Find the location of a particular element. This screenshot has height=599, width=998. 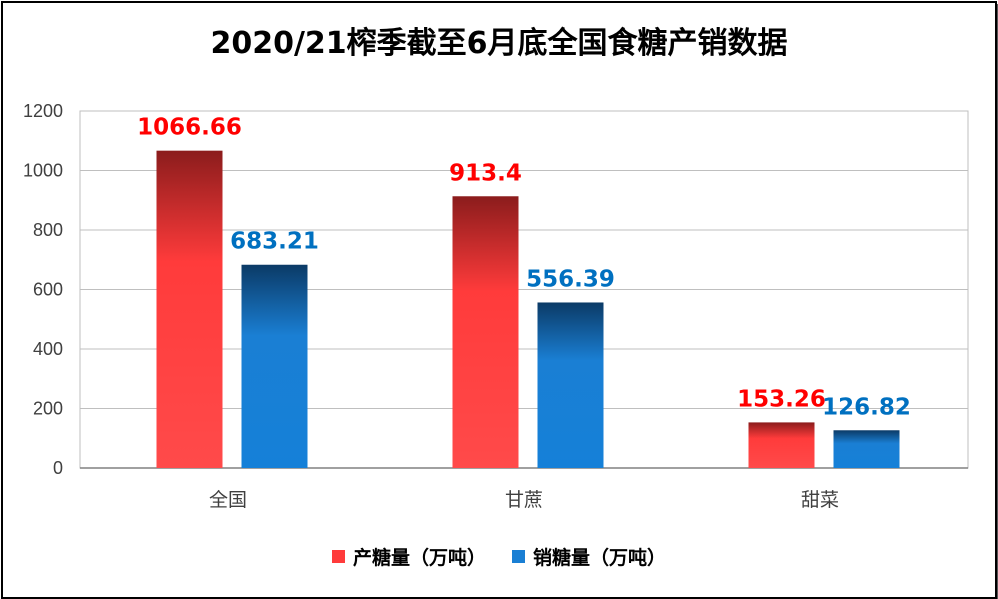

y-tick-label: 1200 is located at coordinates (43, 111).